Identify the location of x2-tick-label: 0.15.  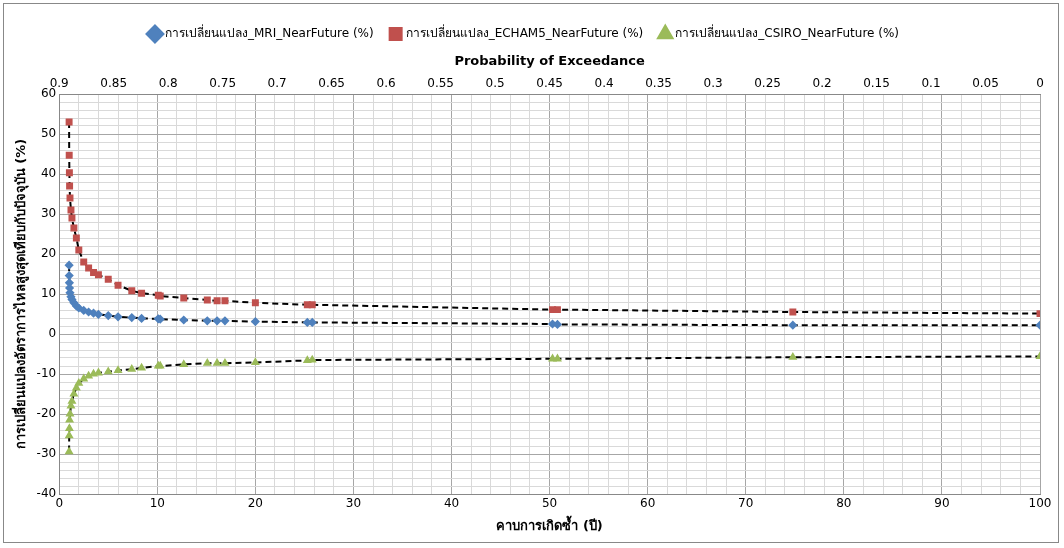
(876, 82).